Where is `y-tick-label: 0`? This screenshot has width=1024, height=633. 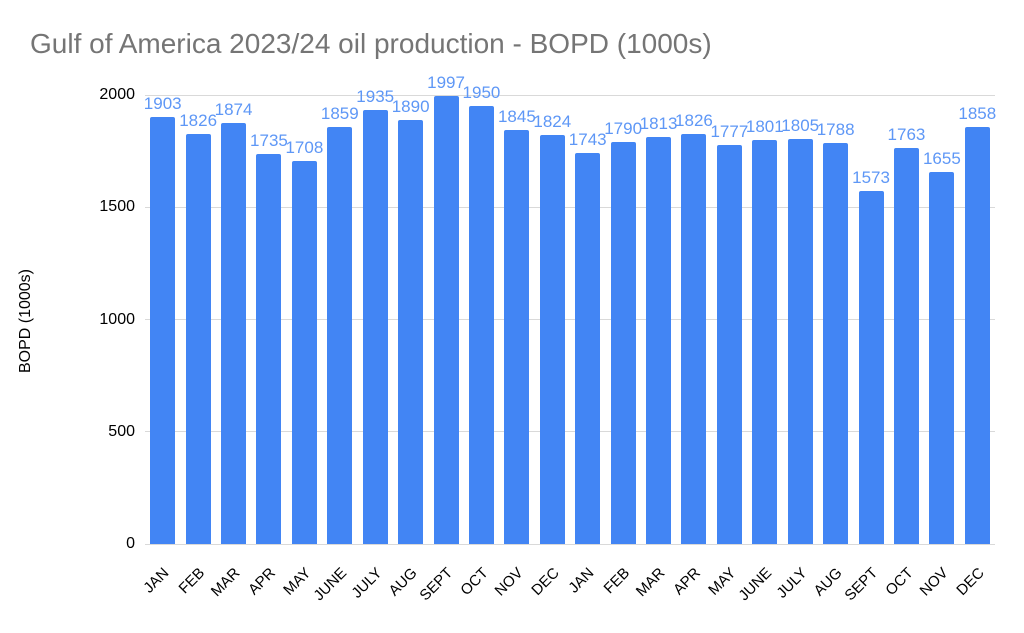 y-tick-label: 0 is located at coordinates (130, 543).